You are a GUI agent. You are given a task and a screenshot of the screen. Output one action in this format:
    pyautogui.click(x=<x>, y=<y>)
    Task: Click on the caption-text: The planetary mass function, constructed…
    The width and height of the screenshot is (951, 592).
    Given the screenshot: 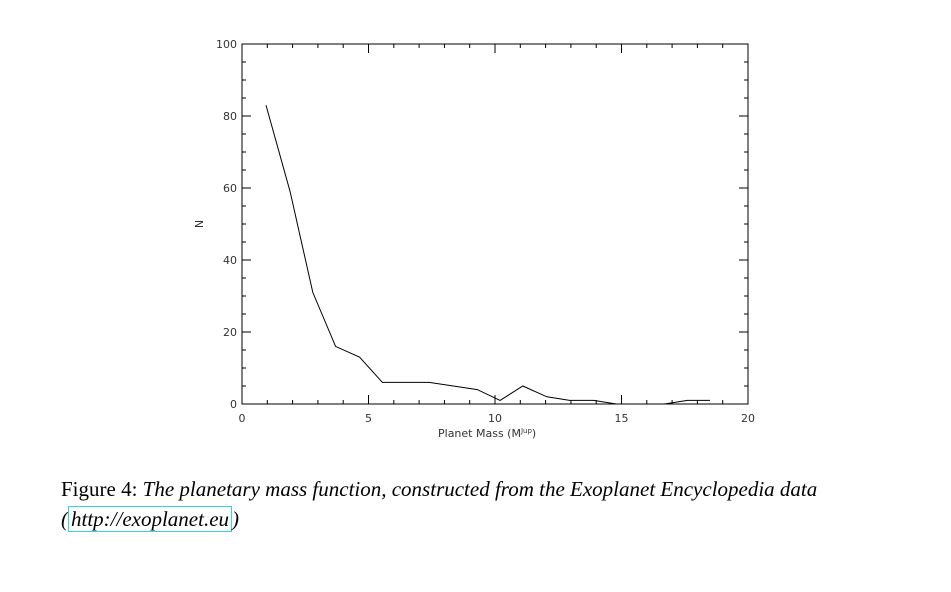 What is the action you would take?
    pyautogui.click(x=439, y=504)
    